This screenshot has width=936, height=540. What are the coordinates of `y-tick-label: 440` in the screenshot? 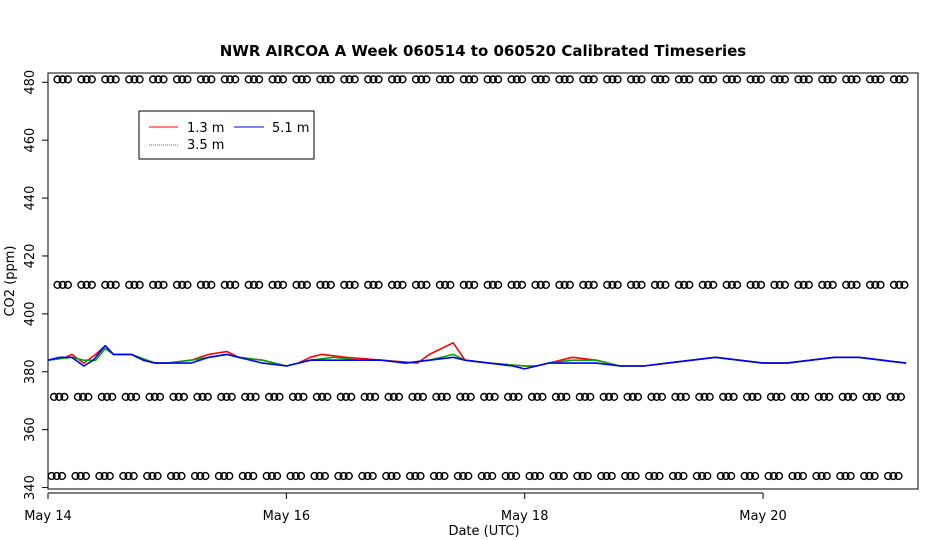 It's located at (30, 198).